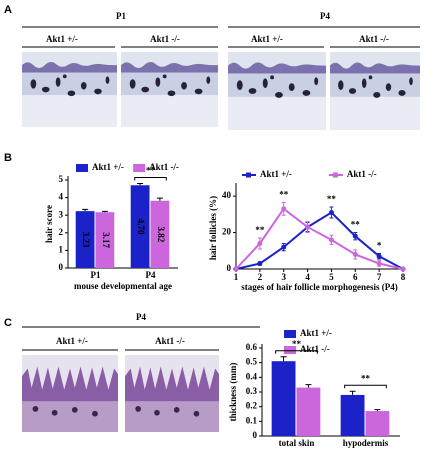 This screenshot has width=426, height=458. Describe the element at coordinates (8, 10) in the screenshot. I see `panel-label: A` at that location.